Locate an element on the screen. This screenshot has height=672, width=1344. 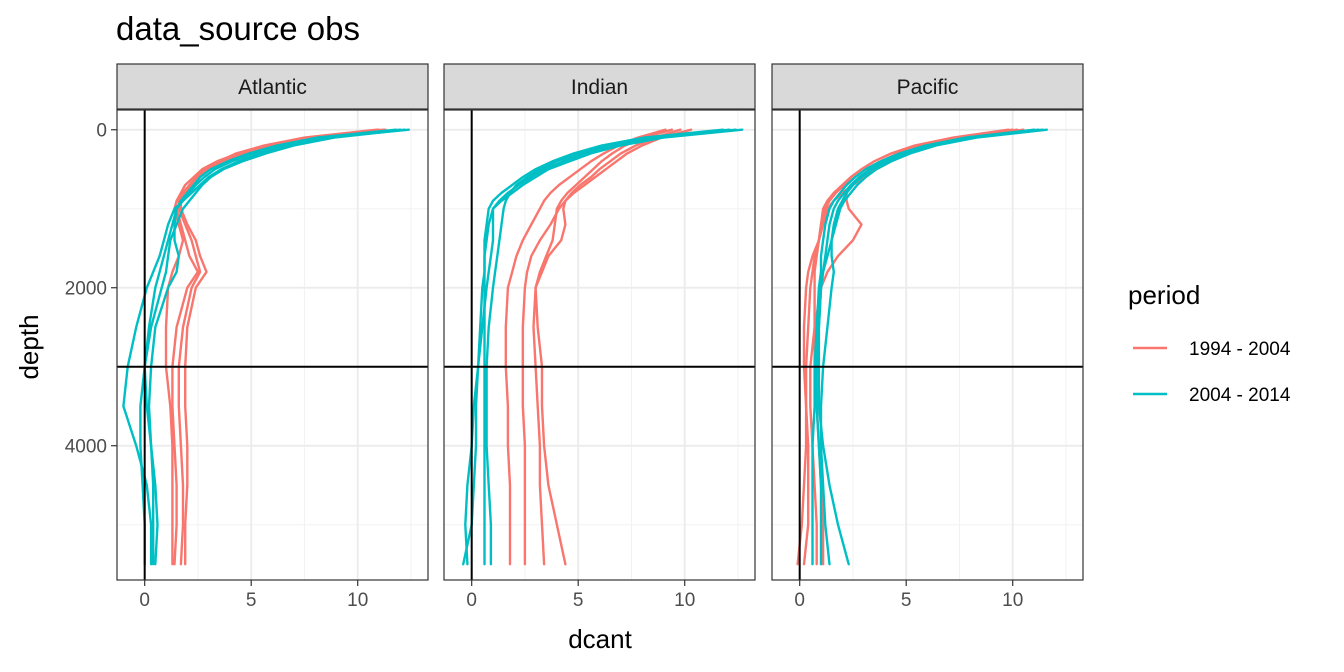
legend-label: 2004 - 2014 is located at coordinates (1240, 395).